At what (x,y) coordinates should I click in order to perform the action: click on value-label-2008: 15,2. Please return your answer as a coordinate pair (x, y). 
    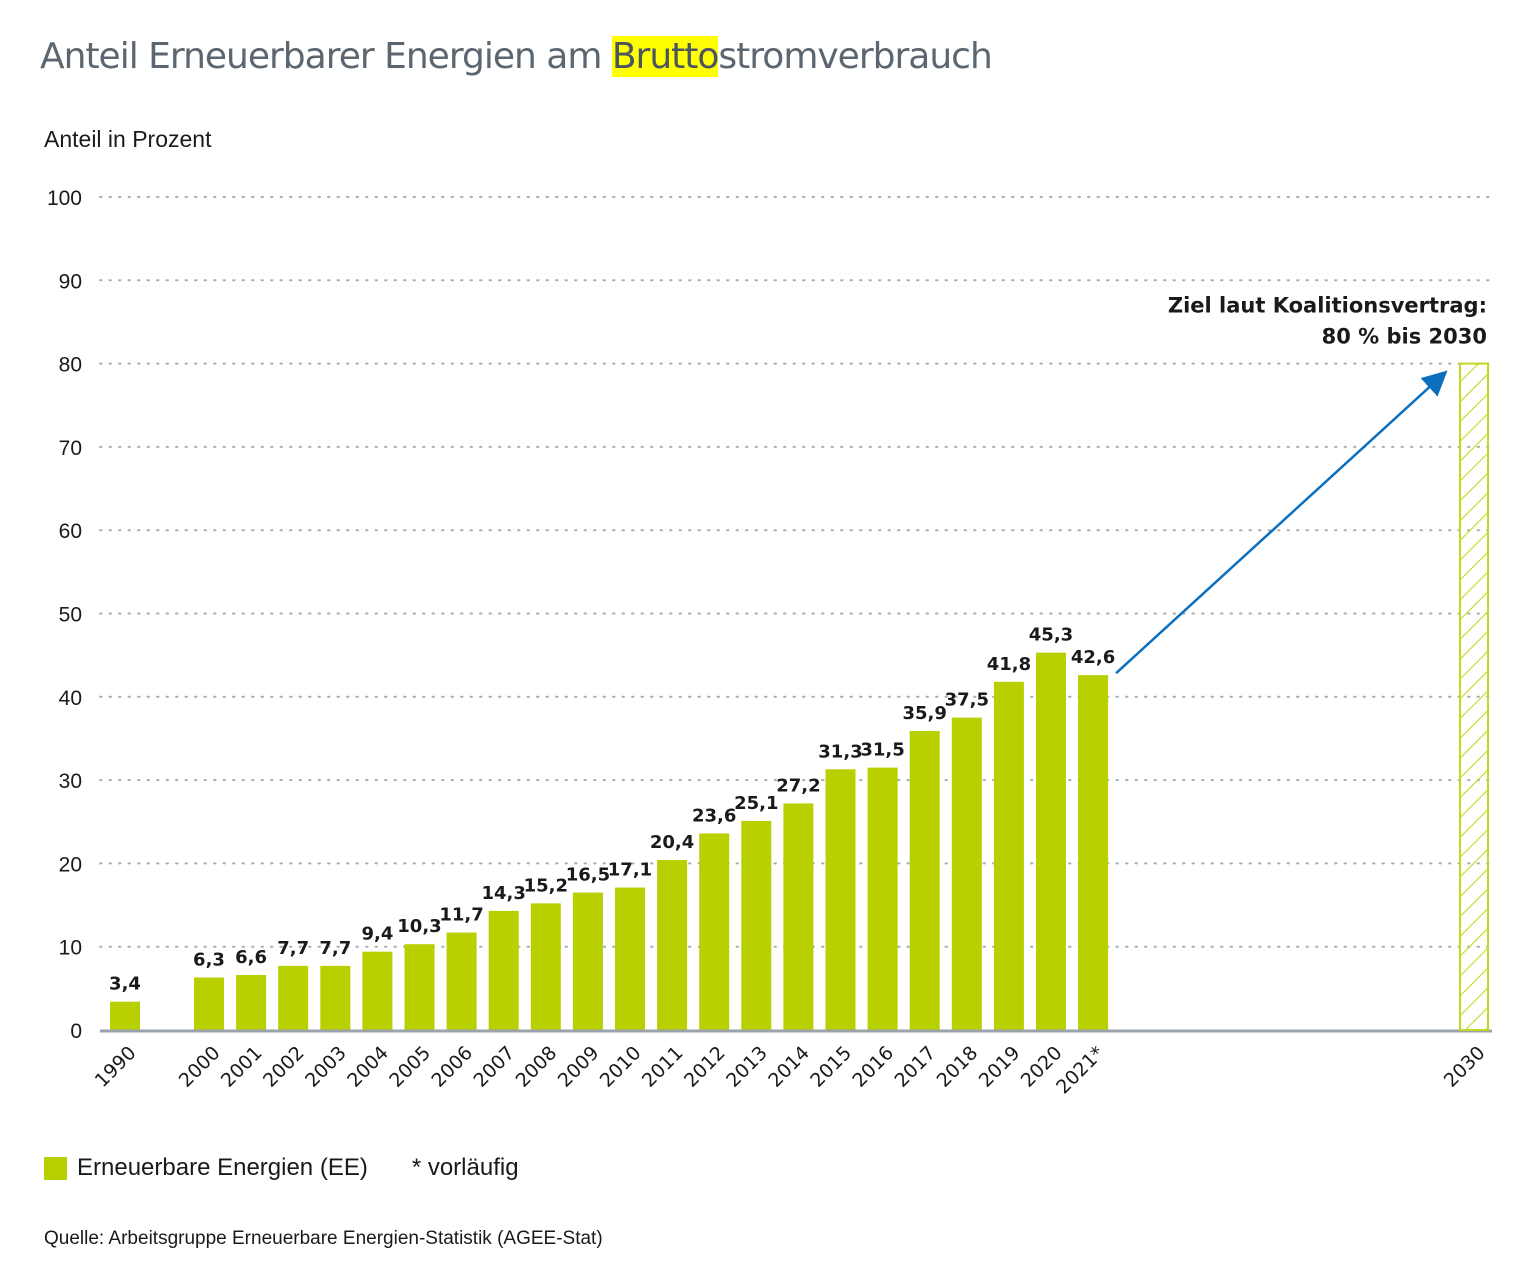
    Looking at the image, I should click on (546, 885).